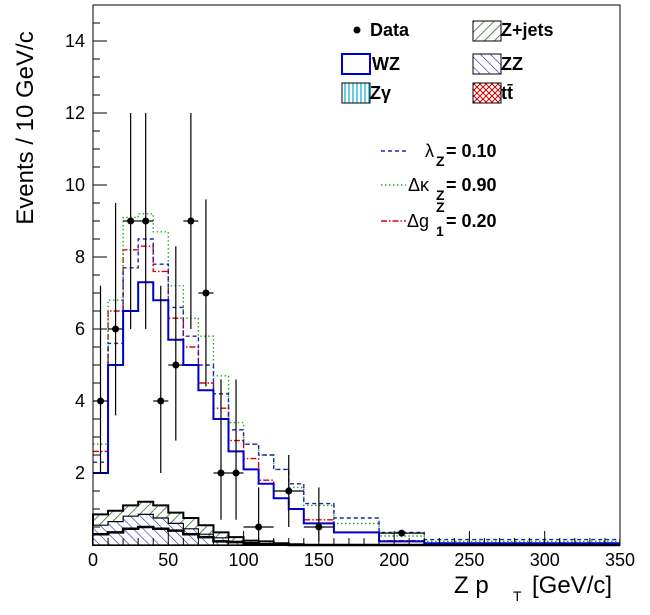  Describe the element at coordinates (80, 257) in the screenshot. I see `y-tick-label-8: 8` at that location.